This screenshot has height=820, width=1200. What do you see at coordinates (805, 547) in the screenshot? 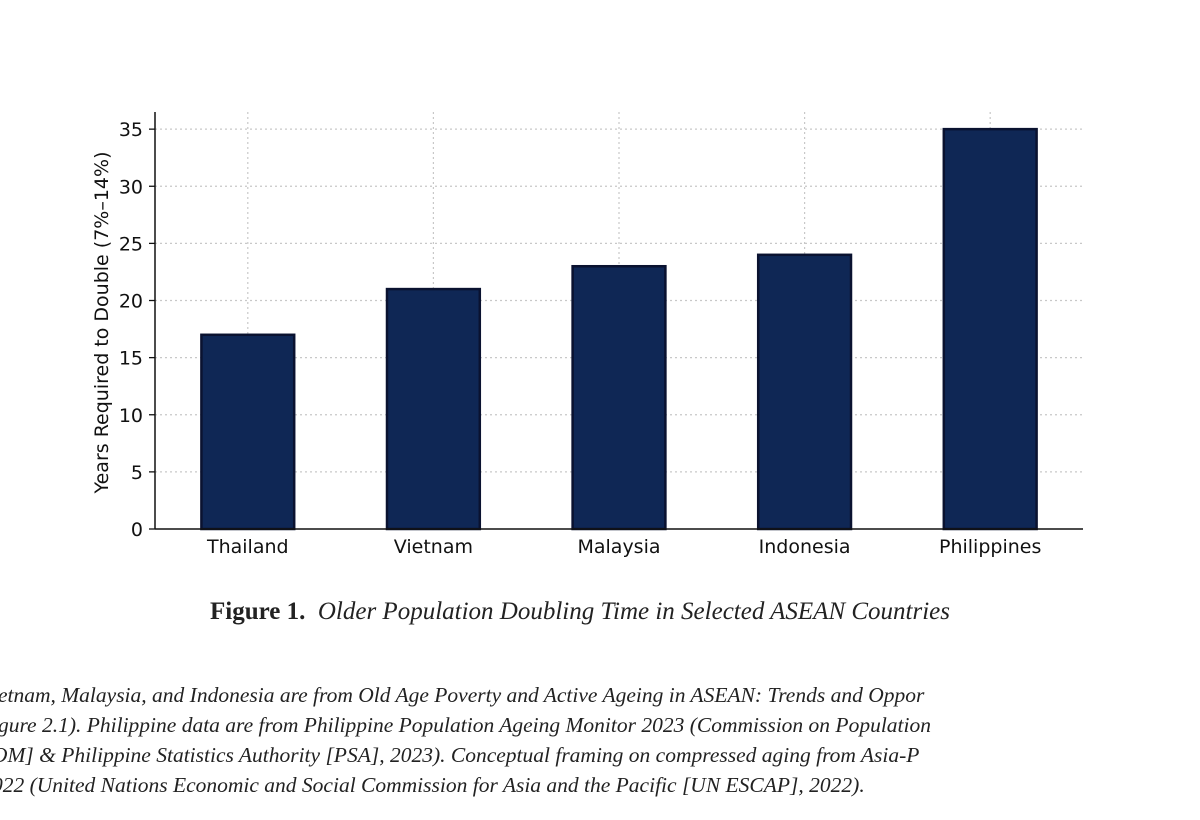
I see `x-tick-label: Indonesia` at bounding box center [805, 547].